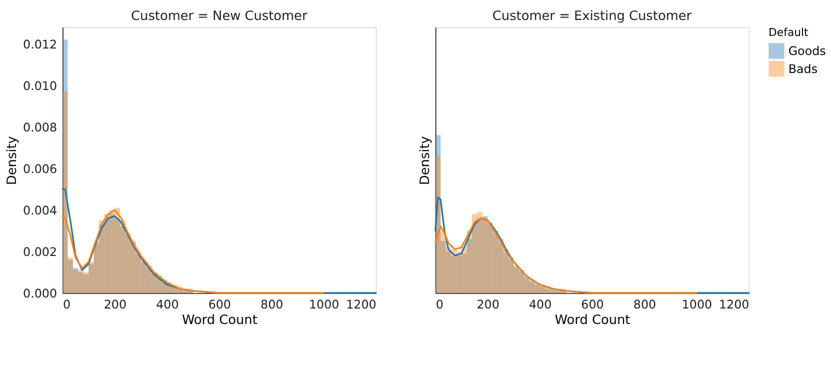 Image resolution: width=831 pixels, height=370 pixels. What do you see at coordinates (40, 85) in the screenshot?
I see `y-tick-label: 0.010` at bounding box center [40, 85].